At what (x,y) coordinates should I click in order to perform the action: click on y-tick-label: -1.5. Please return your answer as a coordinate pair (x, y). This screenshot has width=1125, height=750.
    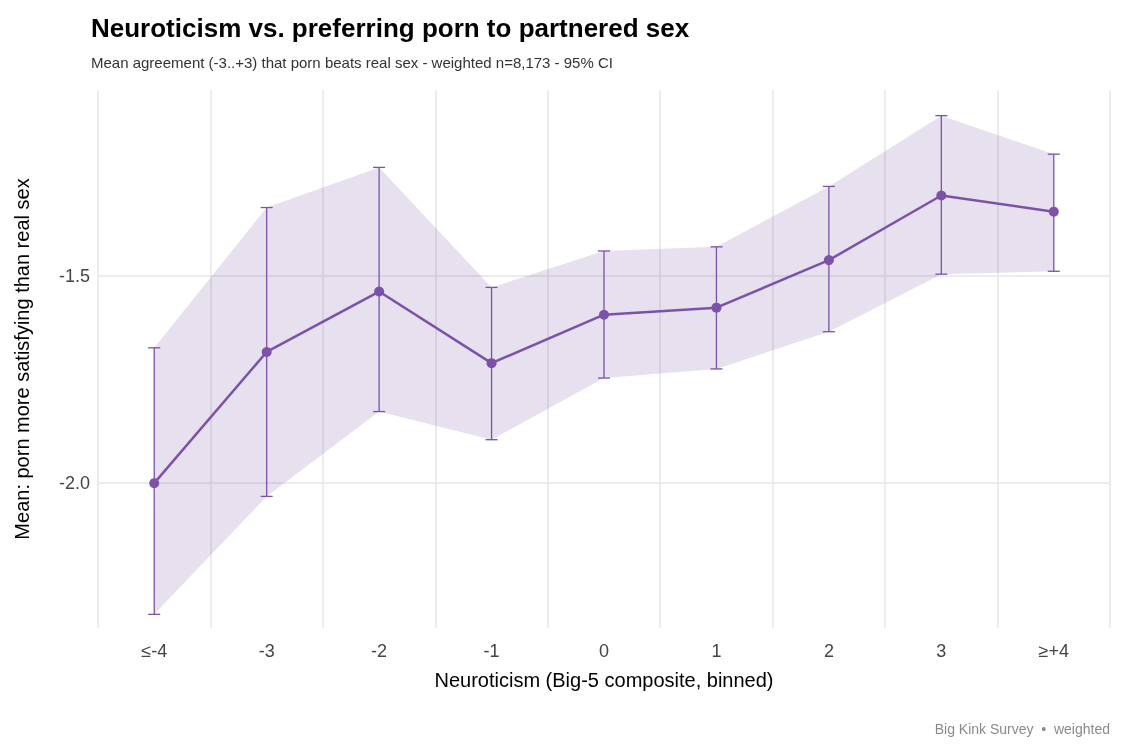
    Looking at the image, I should click on (74, 276).